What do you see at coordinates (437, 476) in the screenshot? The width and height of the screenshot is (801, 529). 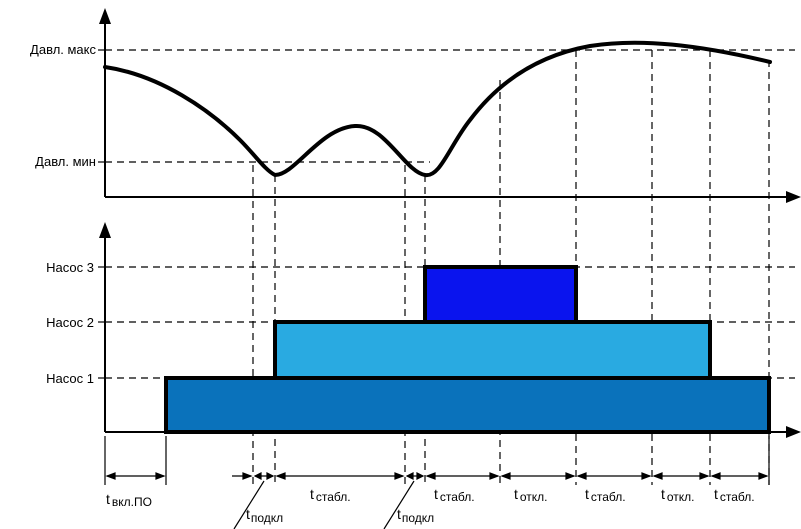 I see `interval-arrows` at bounding box center [437, 476].